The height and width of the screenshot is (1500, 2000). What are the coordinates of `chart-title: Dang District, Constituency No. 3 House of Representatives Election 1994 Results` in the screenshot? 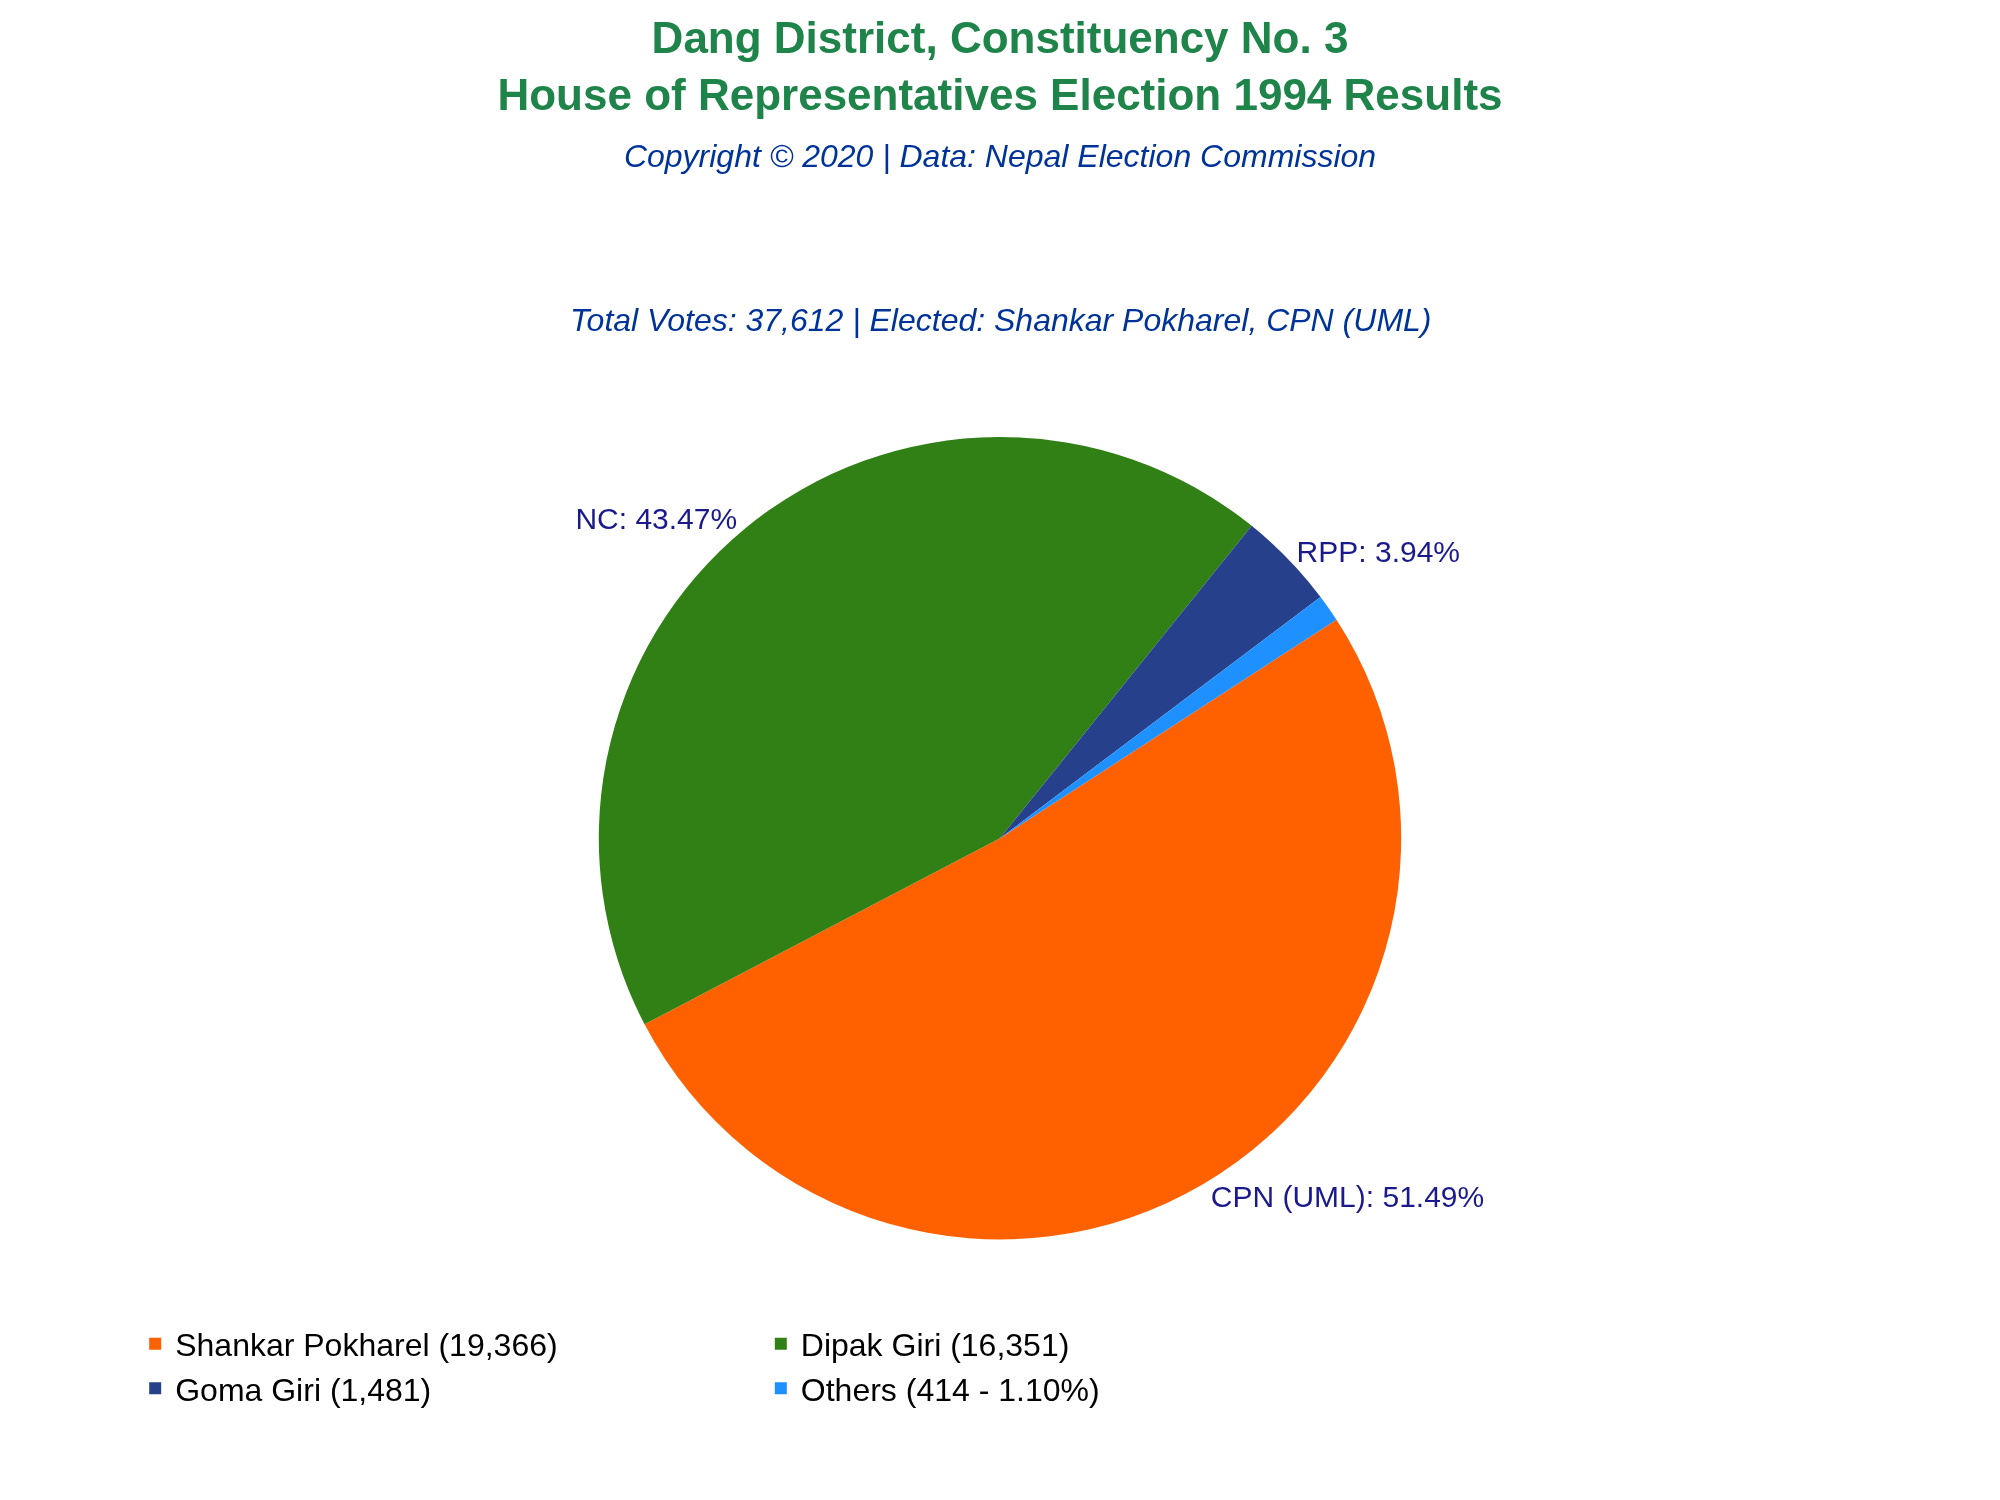 It's located at (1000, 65).